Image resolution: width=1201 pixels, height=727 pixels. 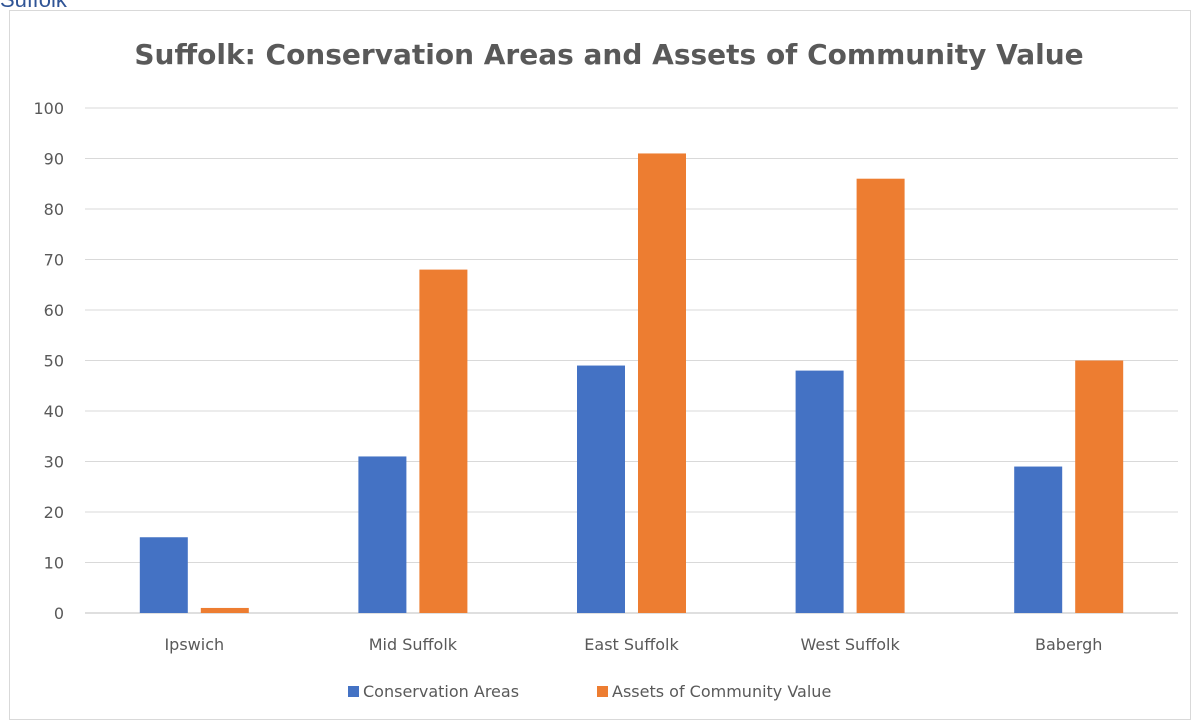 What do you see at coordinates (54, 159) in the screenshot?
I see `y-tick-label: 90` at bounding box center [54, 159].